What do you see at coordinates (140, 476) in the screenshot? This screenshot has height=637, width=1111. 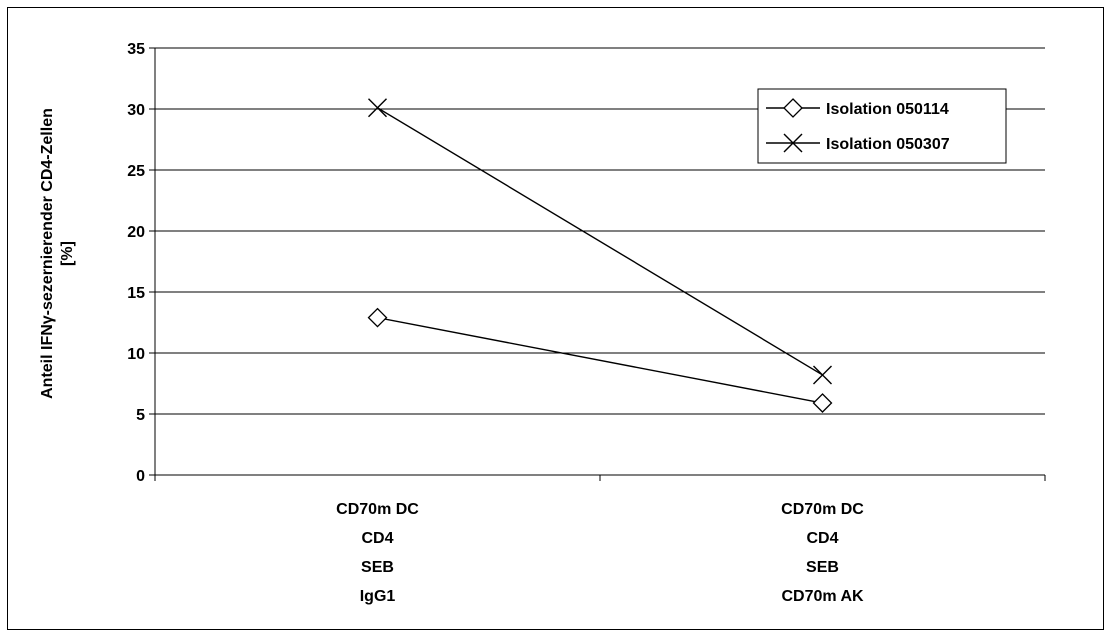 I see `y-tick-label-0: 0` at bounding box center [140, 476].